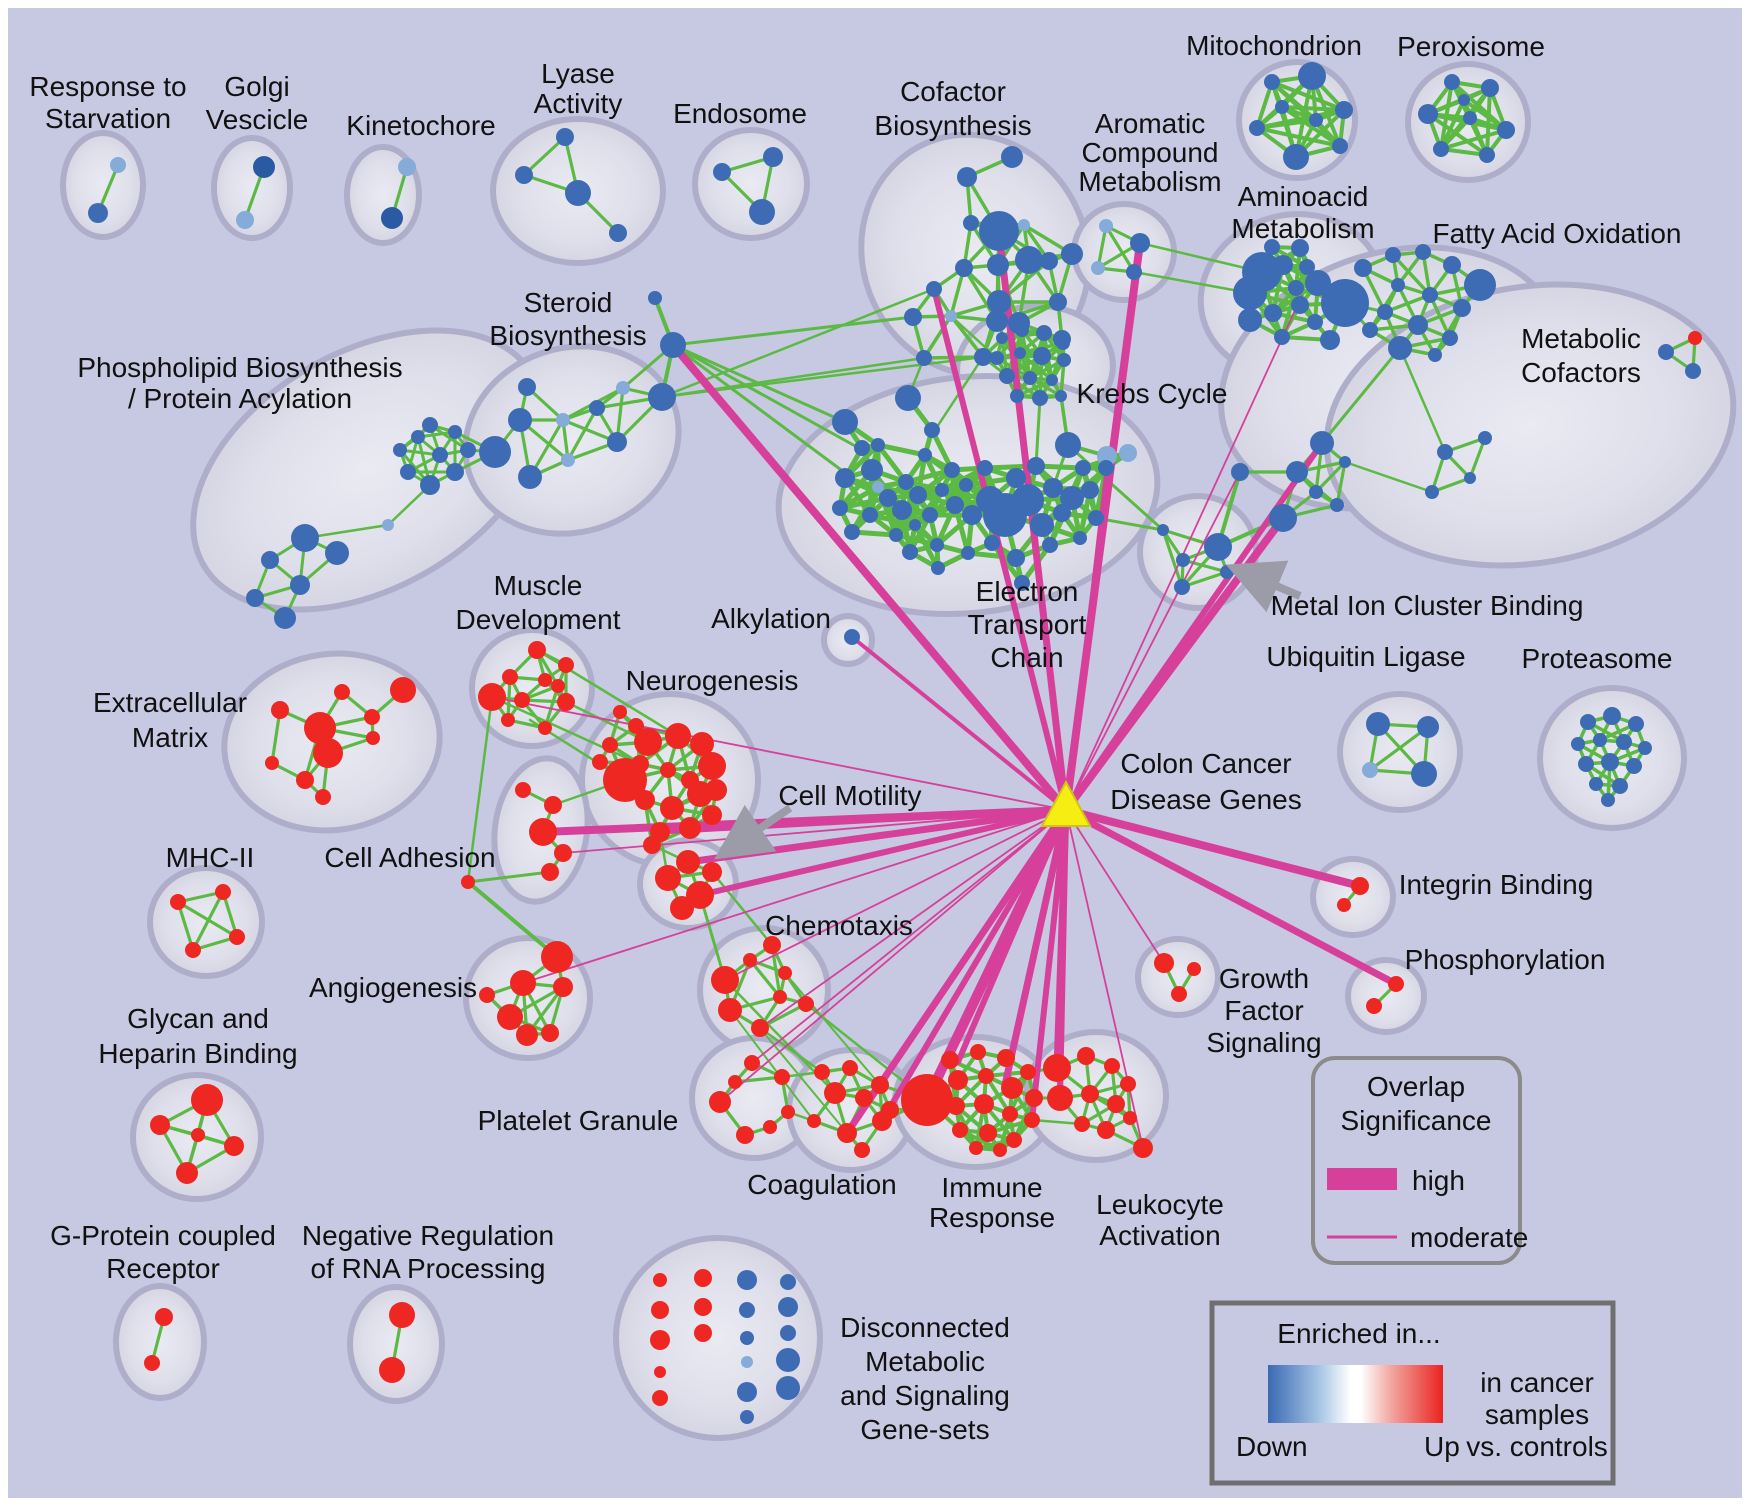 Image resolution: width=1750 pixels, height=1512 pixels. What do you see at coordinates (1301, 294) in the screenshot?
I see `cluster-nodes-aminoacid` at bounding box center [1301, 294].